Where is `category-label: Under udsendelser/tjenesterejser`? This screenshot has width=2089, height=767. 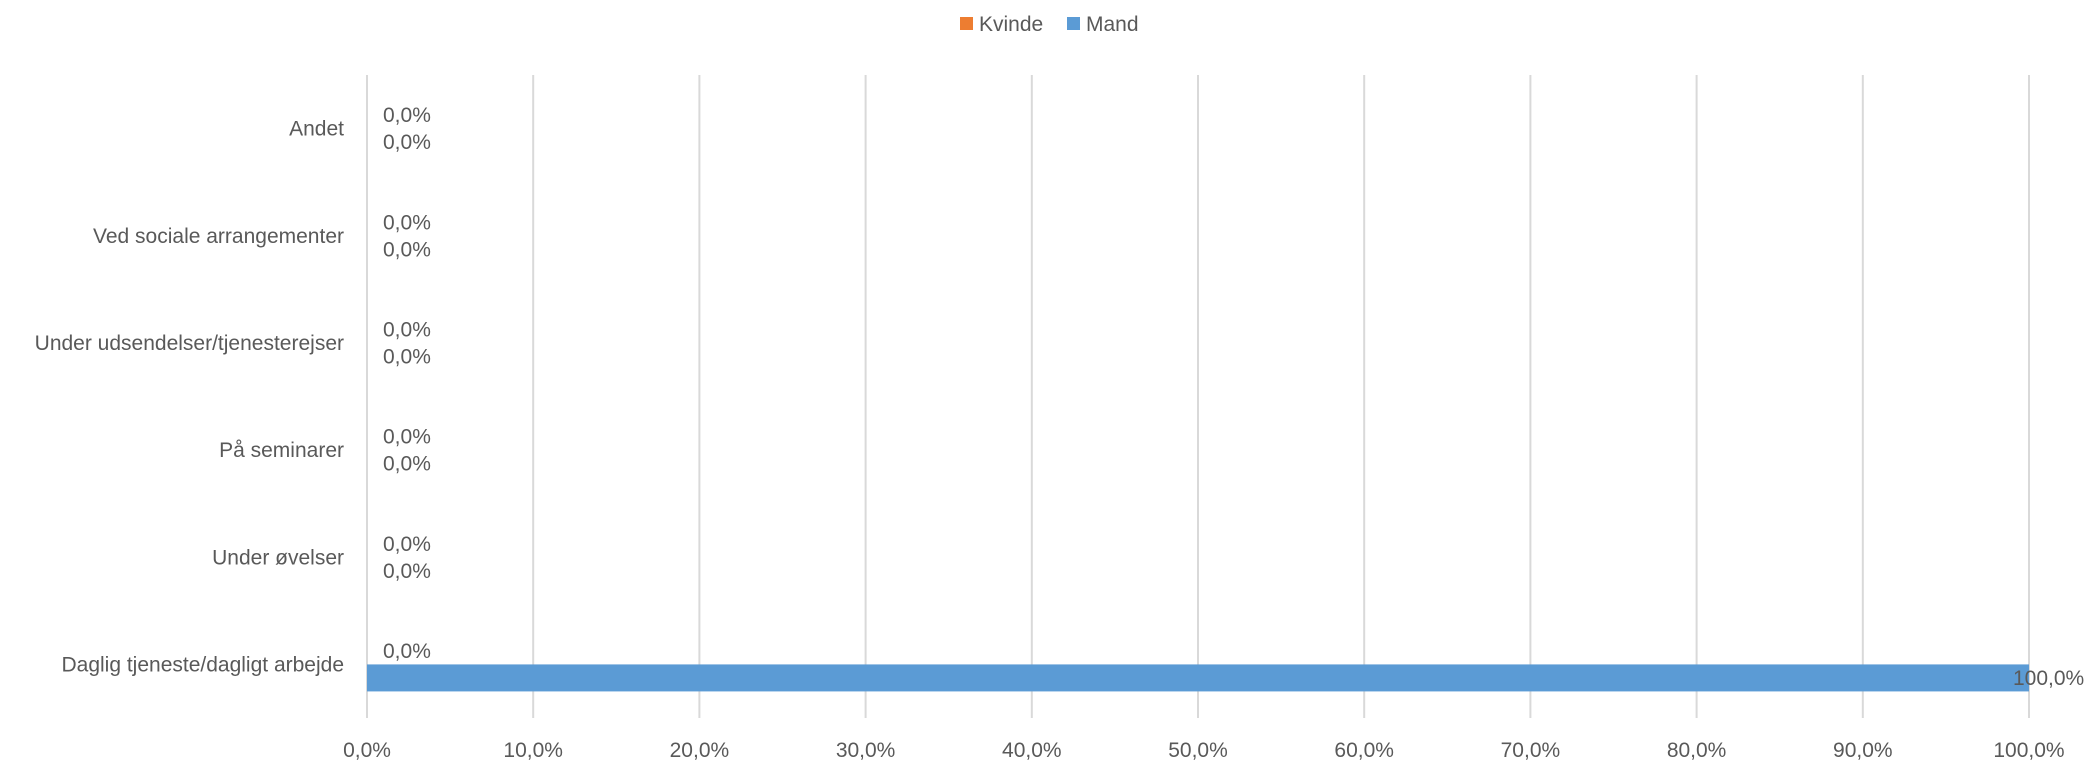
category-label: Under udsendelser/tjenesterejser is located at coordinates (189, 343).